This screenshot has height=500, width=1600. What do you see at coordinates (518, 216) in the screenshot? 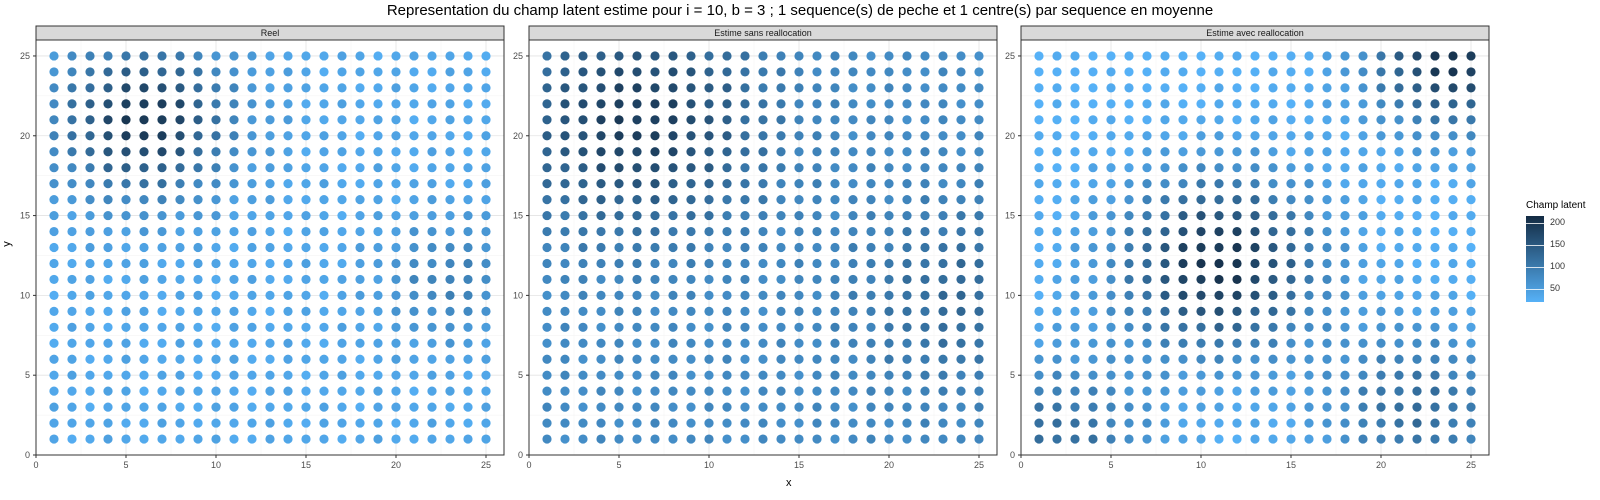
I see `y-tick-label: 15` at bounding box center [518, 216].